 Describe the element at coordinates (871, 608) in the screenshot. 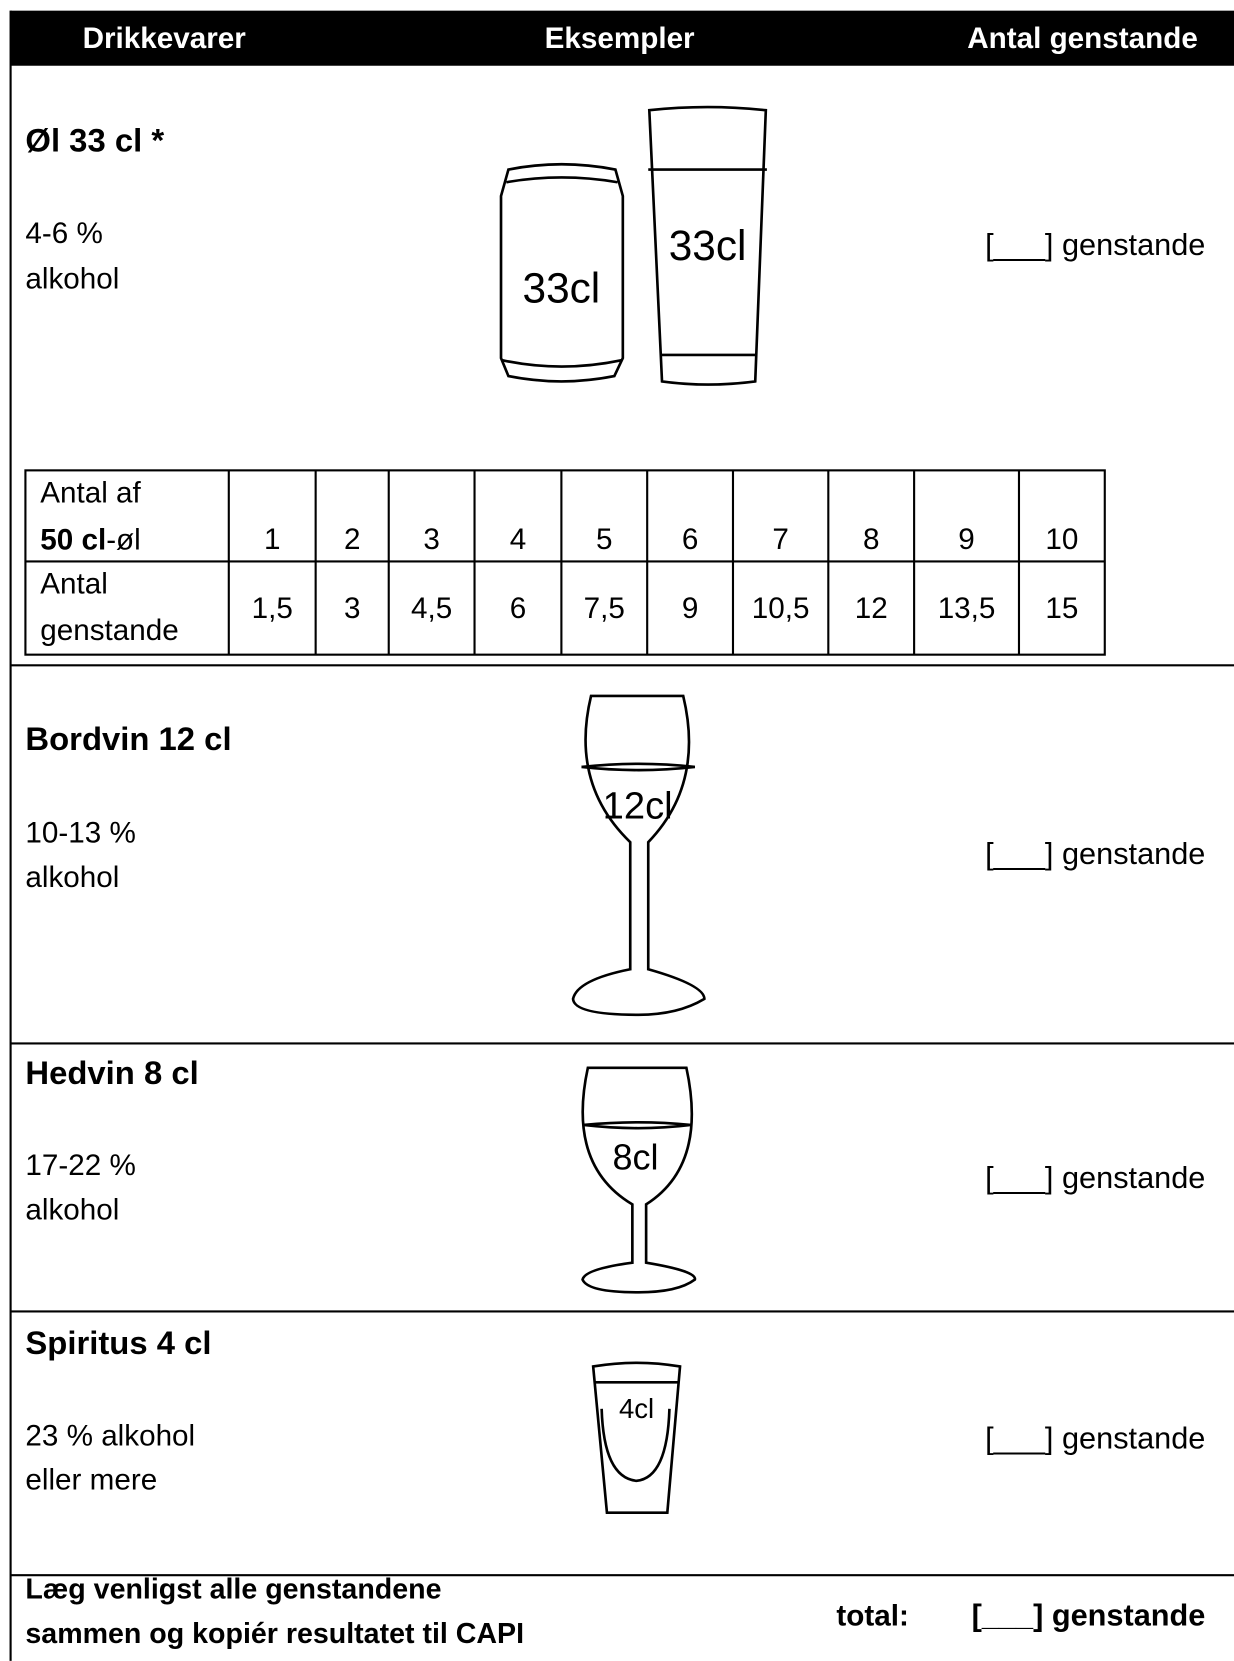

I see `table-cell: 12` at that location.